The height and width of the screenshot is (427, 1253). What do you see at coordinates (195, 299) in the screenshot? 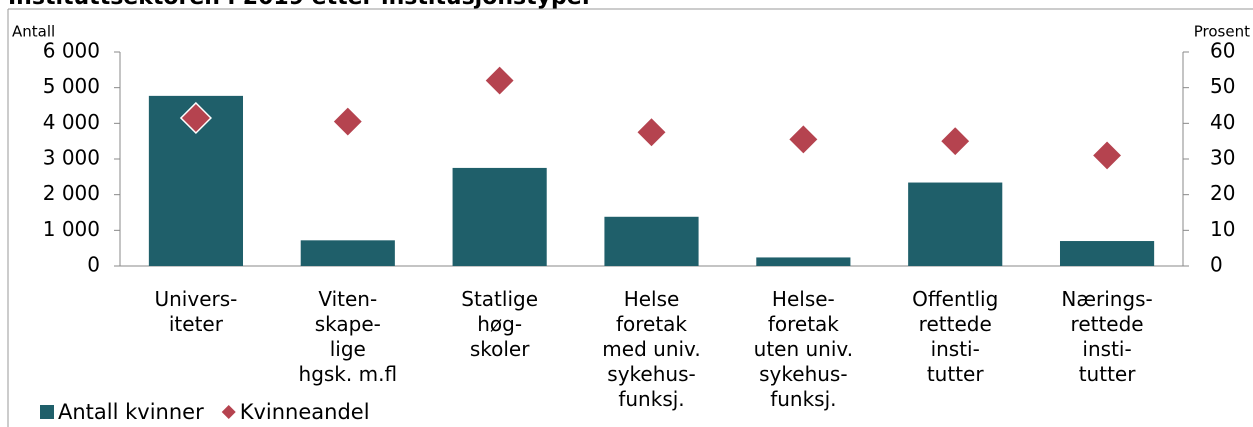
I see `x-tick-line: Univers-` at bounding box center [195, 299].